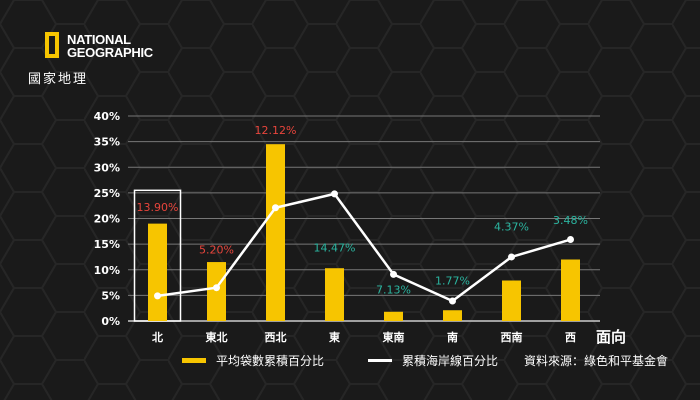  What do you see at coordinates (270, 361) in the screenshot?
I see `legend-label-bags: 平均袋數累積百分比` at bounding box center [270, 361].